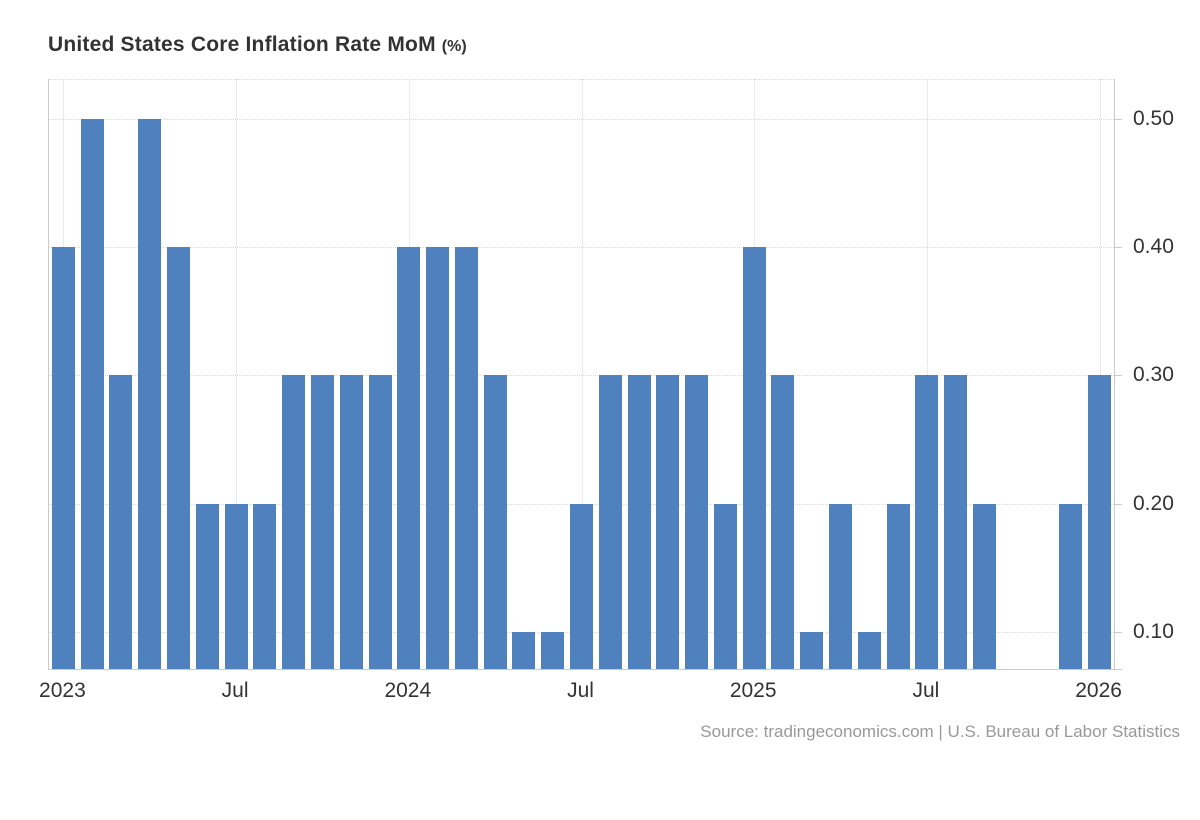  What do you see at coordinates (1153, 375) in the screenshot?
I see `y-axis-label: 0.30` at bounding box center [1153, 375].